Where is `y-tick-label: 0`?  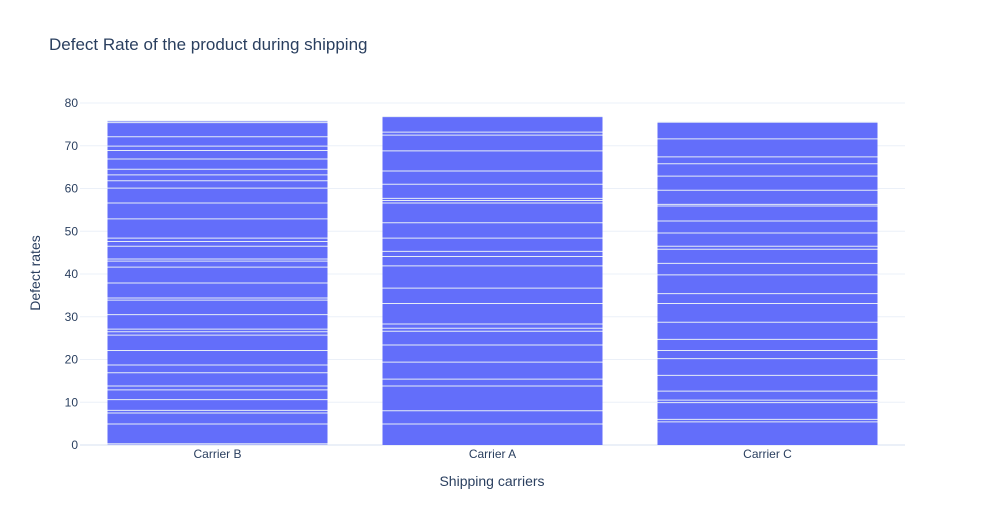 y-tick-label: 0 is located at coordinates (74, 445).